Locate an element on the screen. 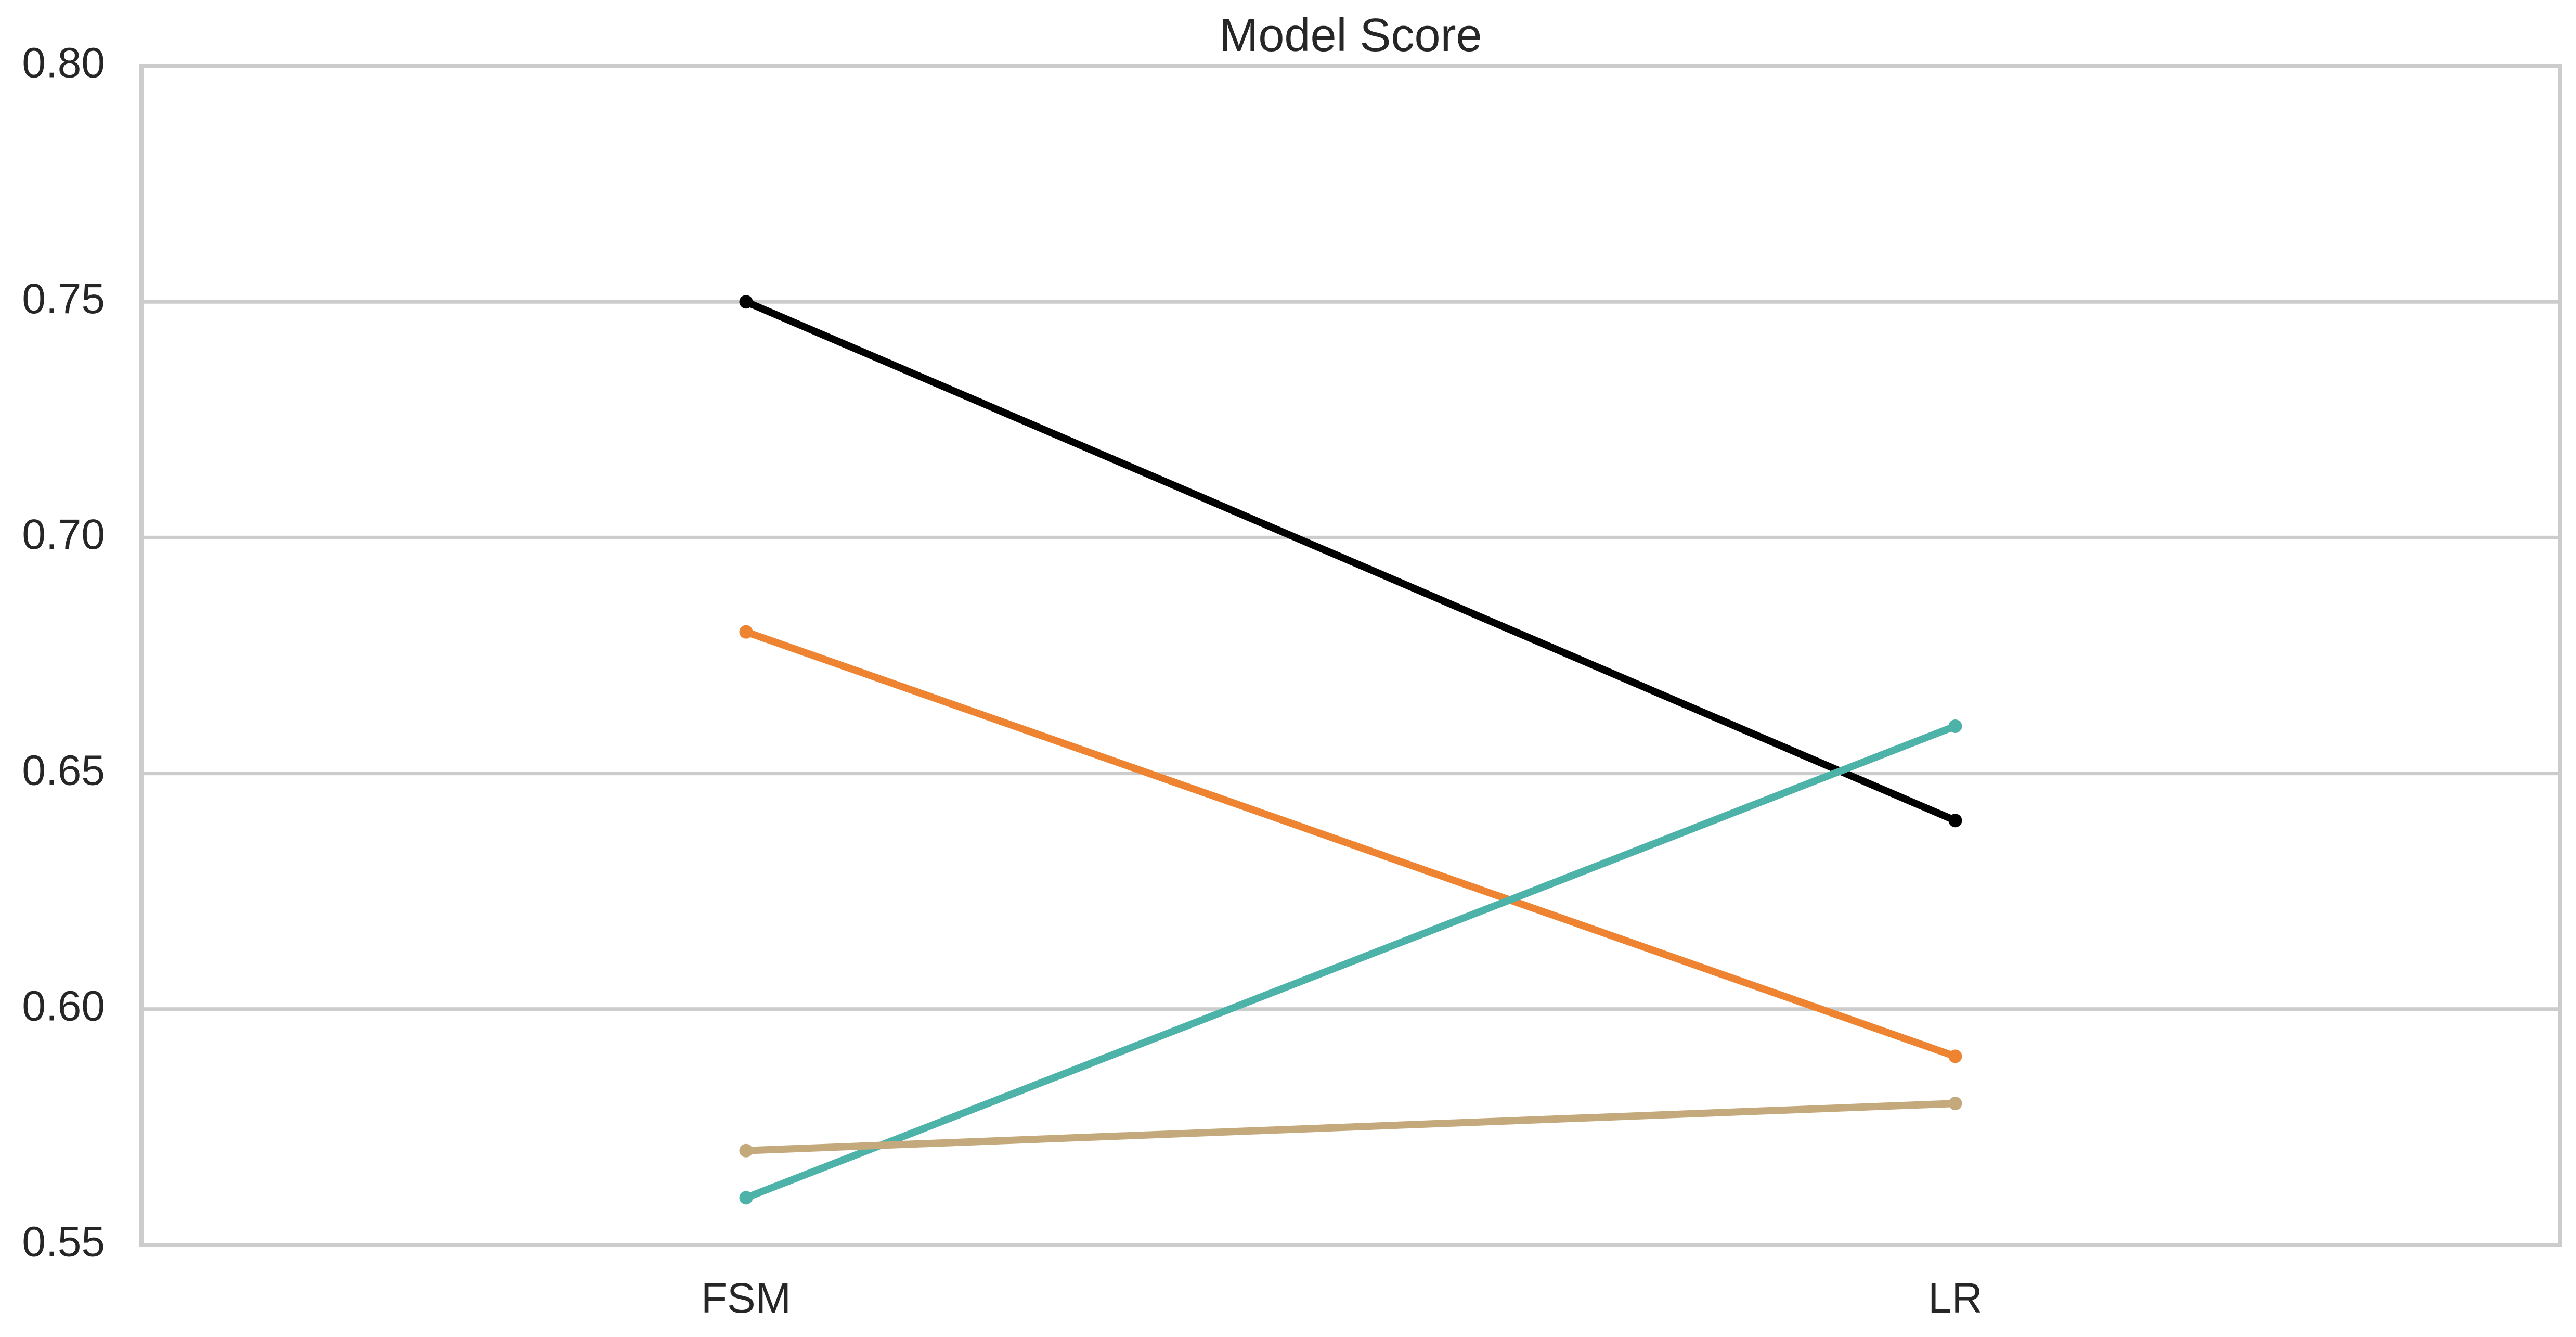 This screenshot has width=2576, height=1337. x-axis-tick-labels: FSM LR is located at coordinates (1342, 1298).